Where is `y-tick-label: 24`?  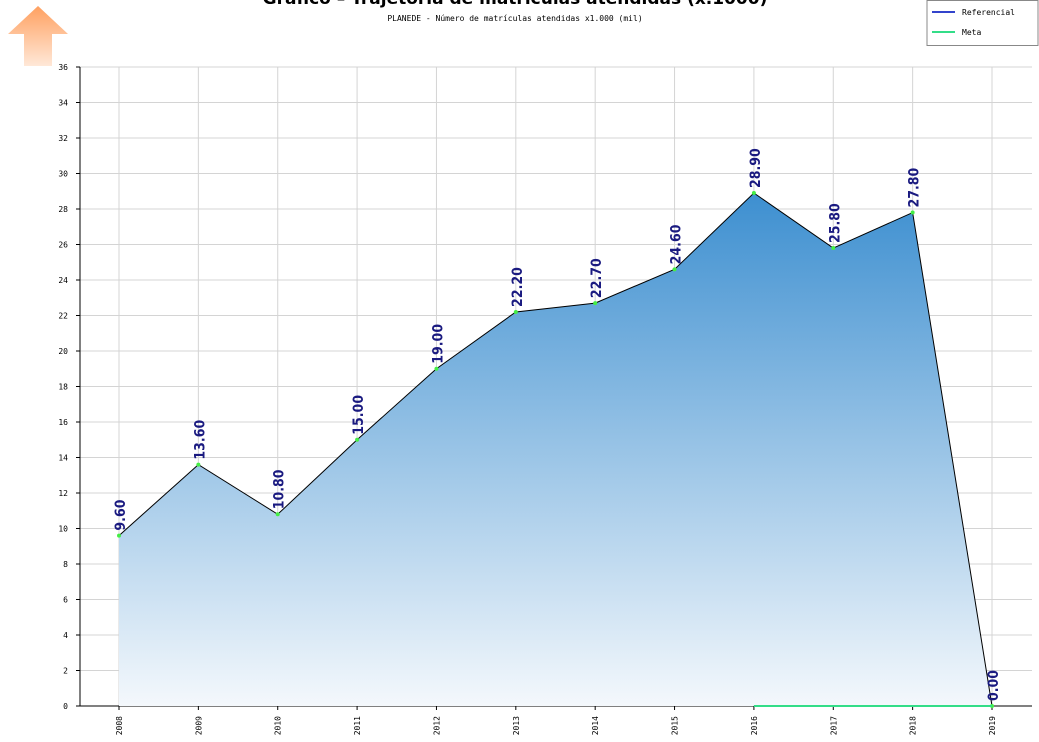
y-tick-label: 24 is located at coordinates (63, 280).